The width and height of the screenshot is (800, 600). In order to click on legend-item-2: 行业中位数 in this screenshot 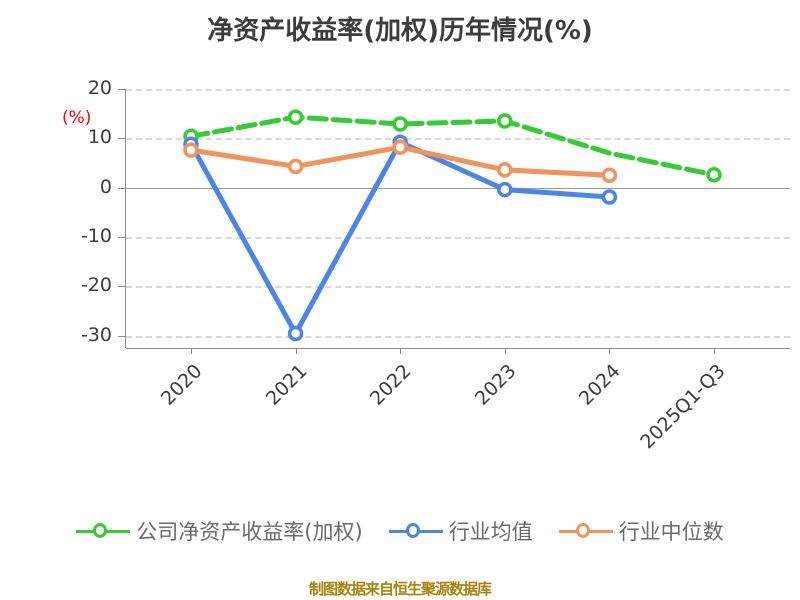, I will do `click(641, 531)`.